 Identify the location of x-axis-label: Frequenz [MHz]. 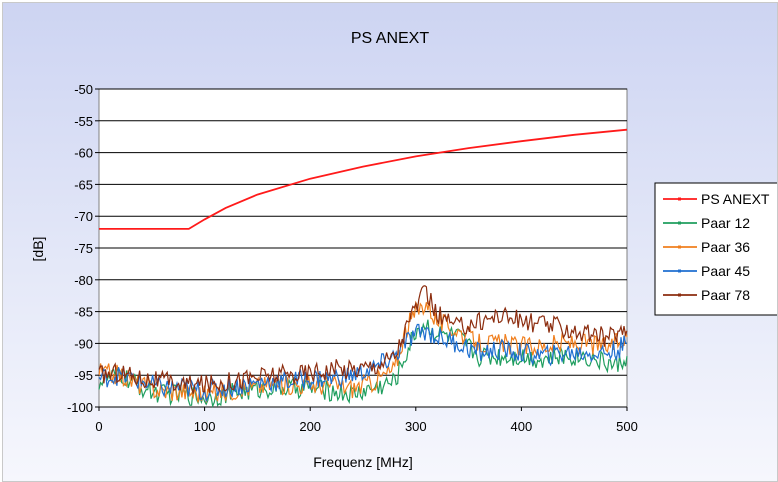
(363, 462).